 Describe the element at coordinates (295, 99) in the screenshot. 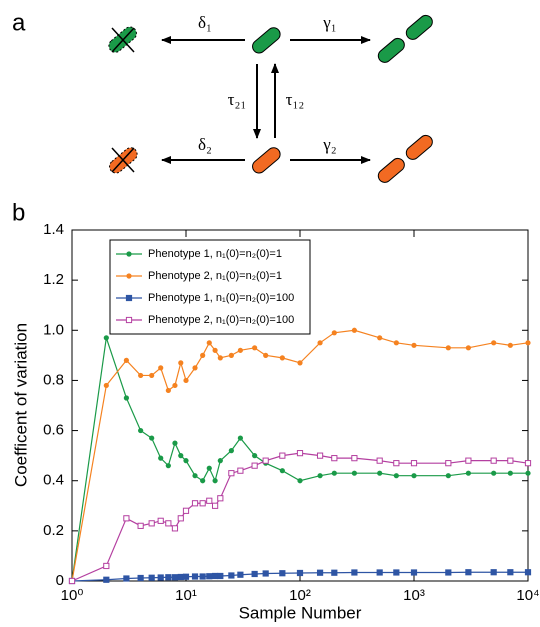

I see `rate-label: τ₁₂` at that location.